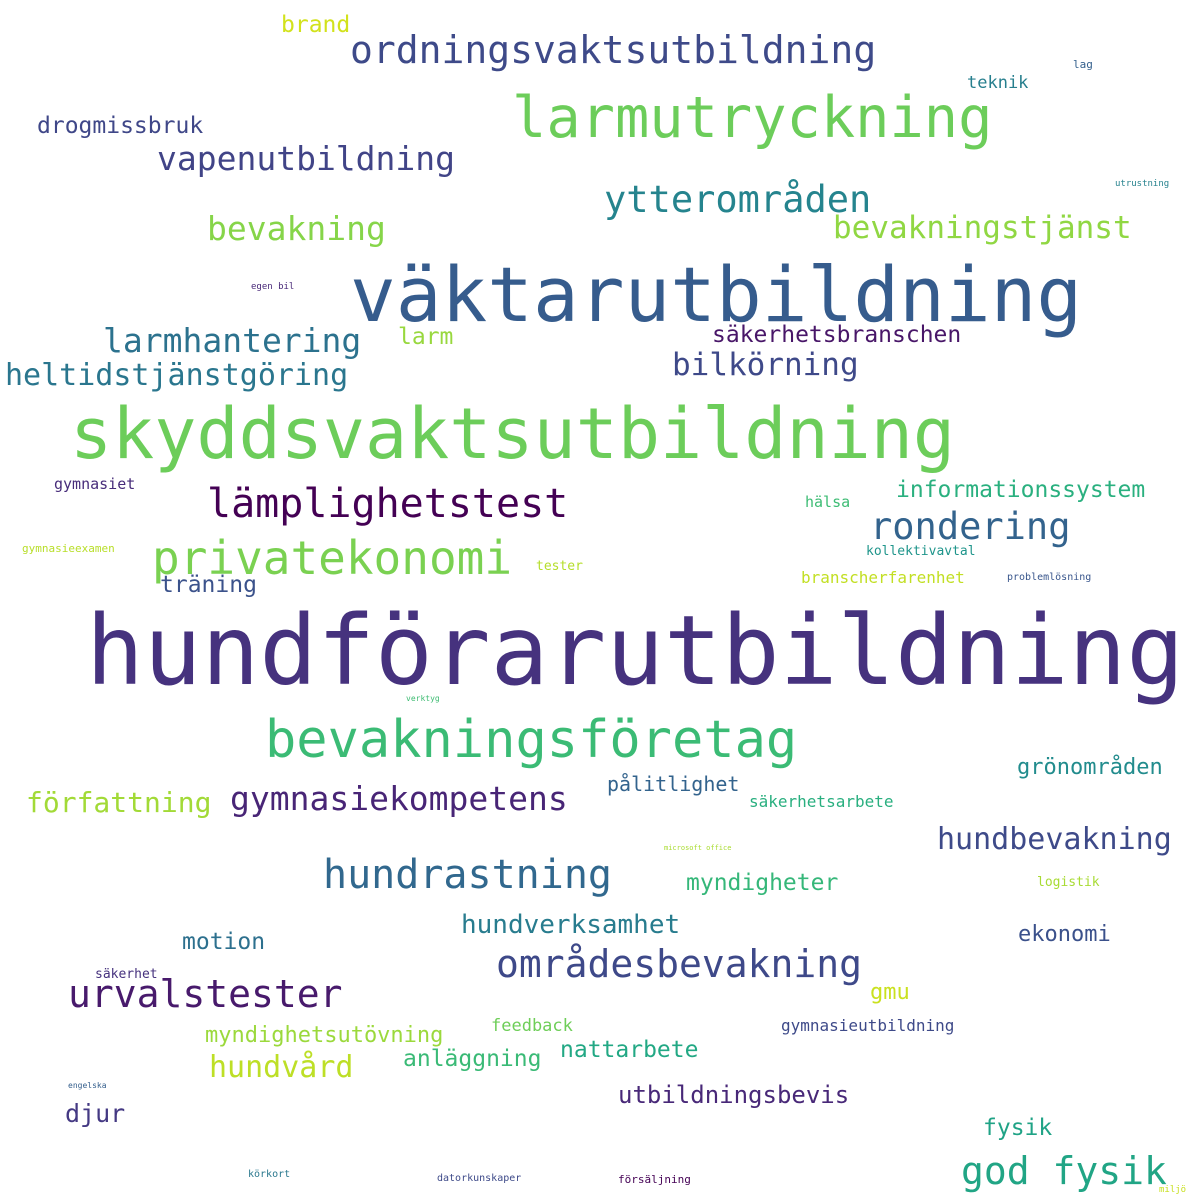 The width and height of the screenshot is (1200, 1200). I want to click on word-traning: träning, so click(208, 585).